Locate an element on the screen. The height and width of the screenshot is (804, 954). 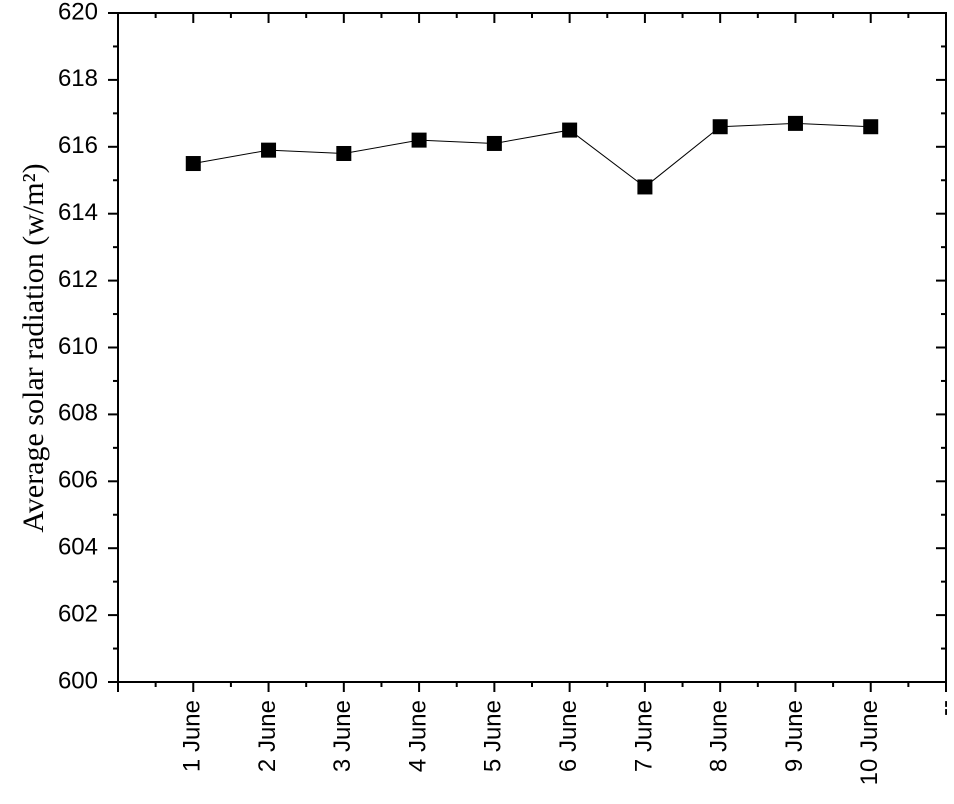
x-tick-label: 10 June is located at coordinates (869, 742).